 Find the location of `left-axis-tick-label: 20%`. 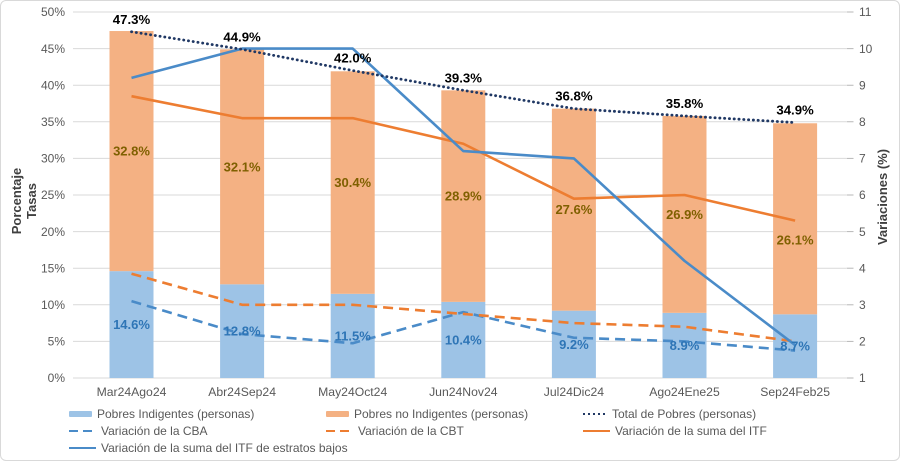

left-axis-tick-label: 20% is located at coordinates (53, 232).